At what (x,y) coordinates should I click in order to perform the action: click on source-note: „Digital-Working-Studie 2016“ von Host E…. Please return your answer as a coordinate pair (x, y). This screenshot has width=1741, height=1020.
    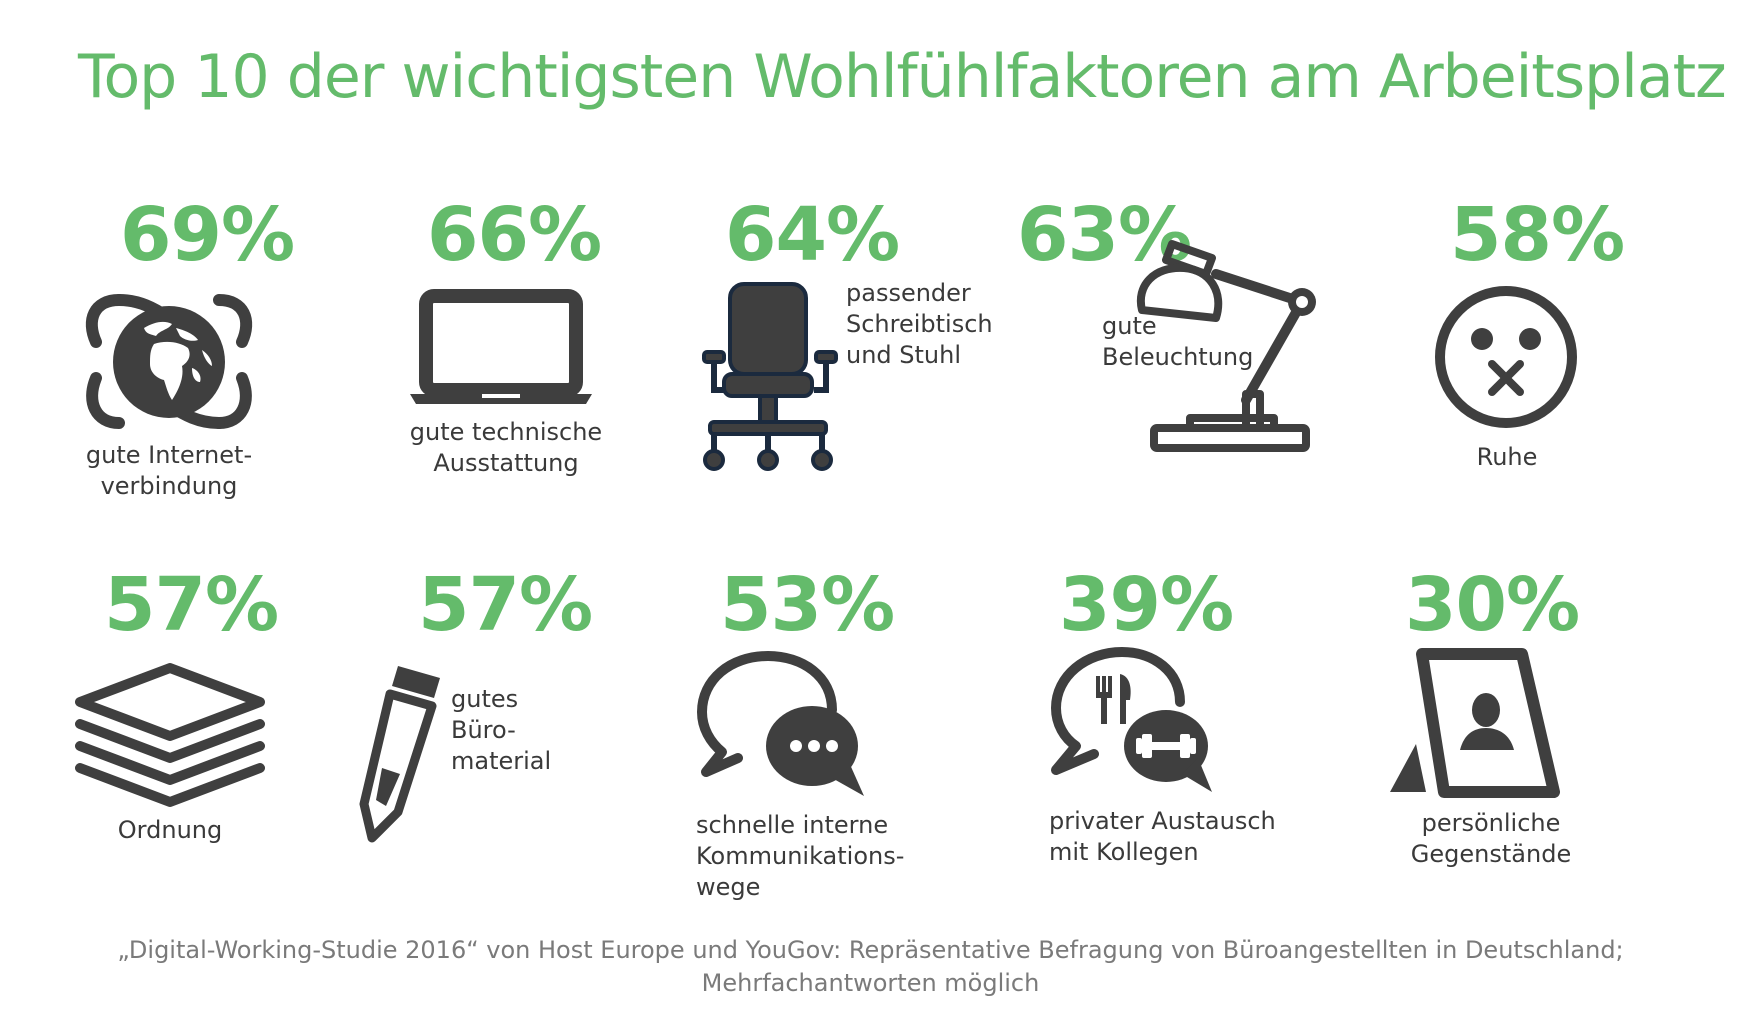
    Looking at the image, I should click on (870, 966).